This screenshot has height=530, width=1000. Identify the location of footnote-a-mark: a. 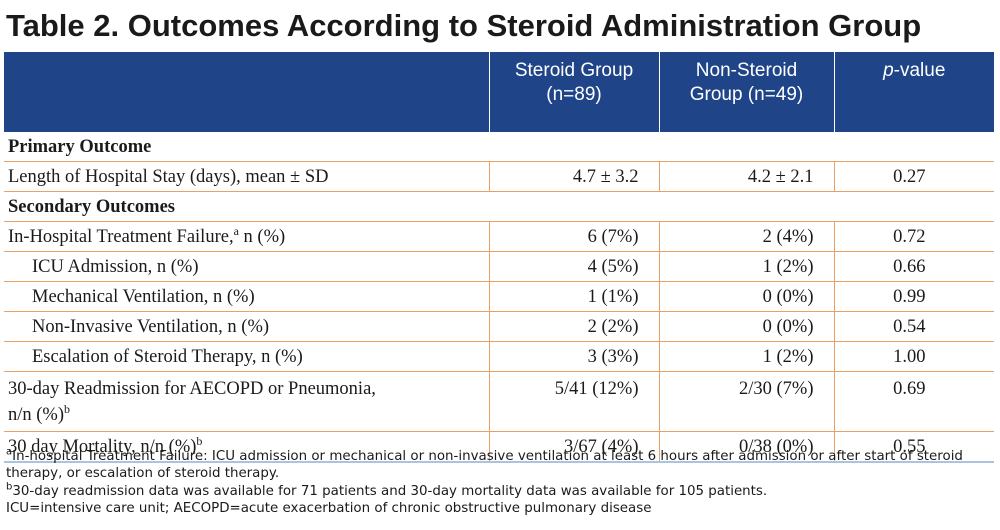
(9, 452).